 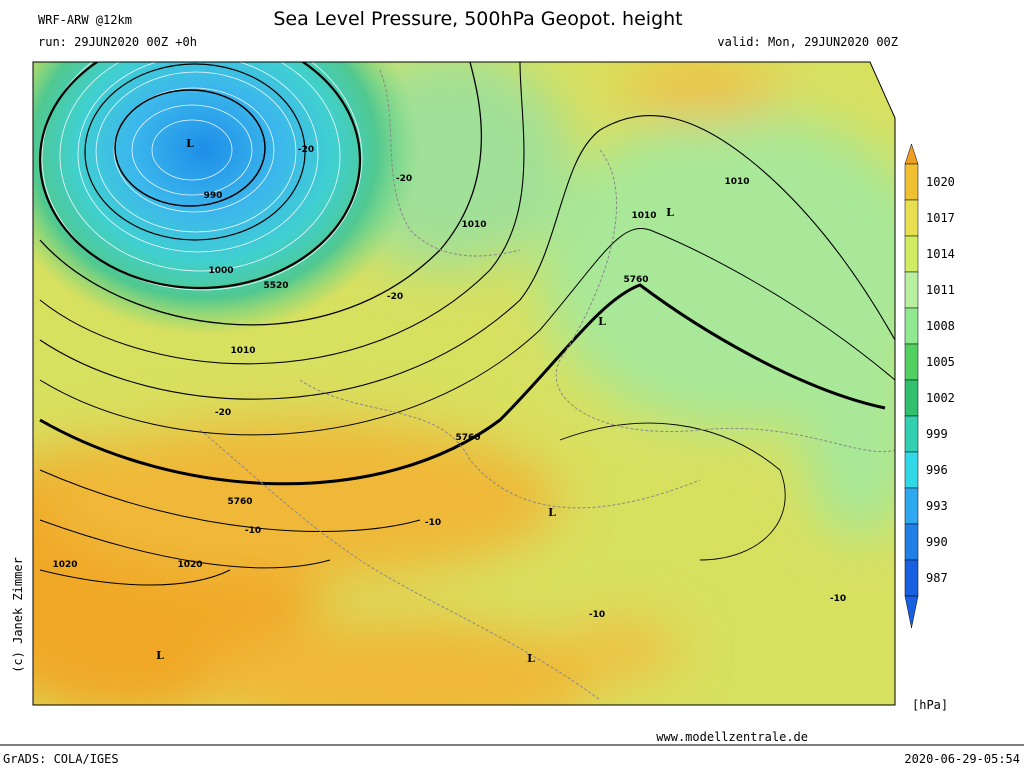 I want to click on credit: (c) Janek Zimmer, so click(x=18, y=615).